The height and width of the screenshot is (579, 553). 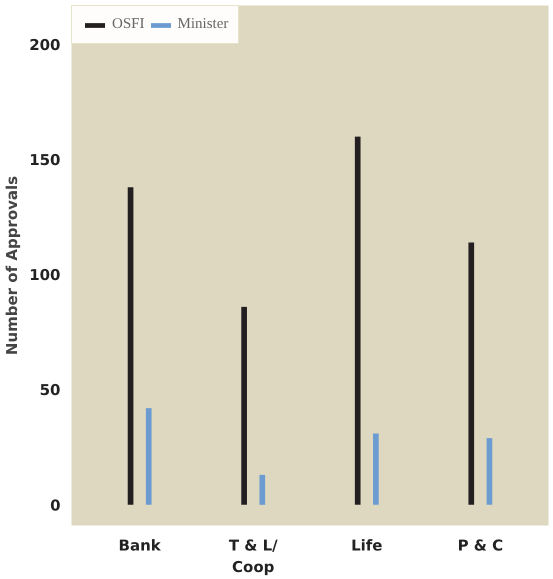 I want to click on legend-label: Minister, so click(x=203, y=24).